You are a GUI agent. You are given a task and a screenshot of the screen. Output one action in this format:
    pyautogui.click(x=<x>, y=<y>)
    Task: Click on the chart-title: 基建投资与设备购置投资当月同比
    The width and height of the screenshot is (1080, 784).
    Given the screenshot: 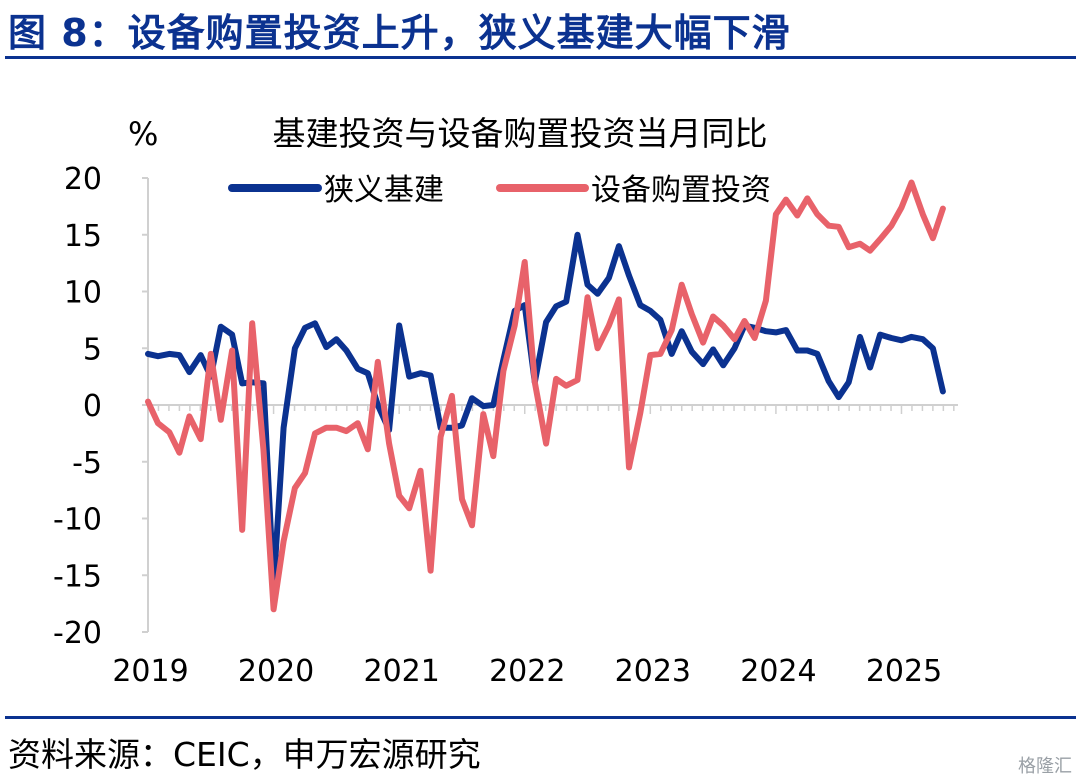 What is the action you would take?
    pyautogui.click(x=520, y=133)
    